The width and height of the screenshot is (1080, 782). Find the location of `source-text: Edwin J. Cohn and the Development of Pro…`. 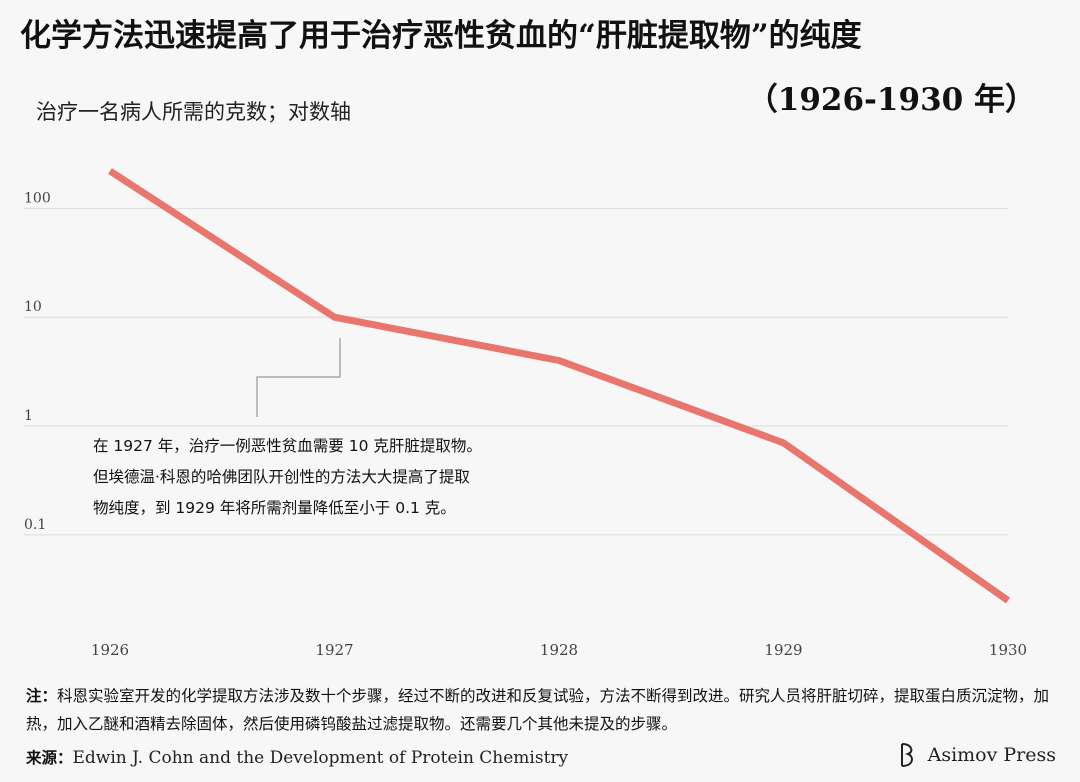

source-text: Edwin J. Cohn and the Development of Pro… is located at coordinates (320, 758).